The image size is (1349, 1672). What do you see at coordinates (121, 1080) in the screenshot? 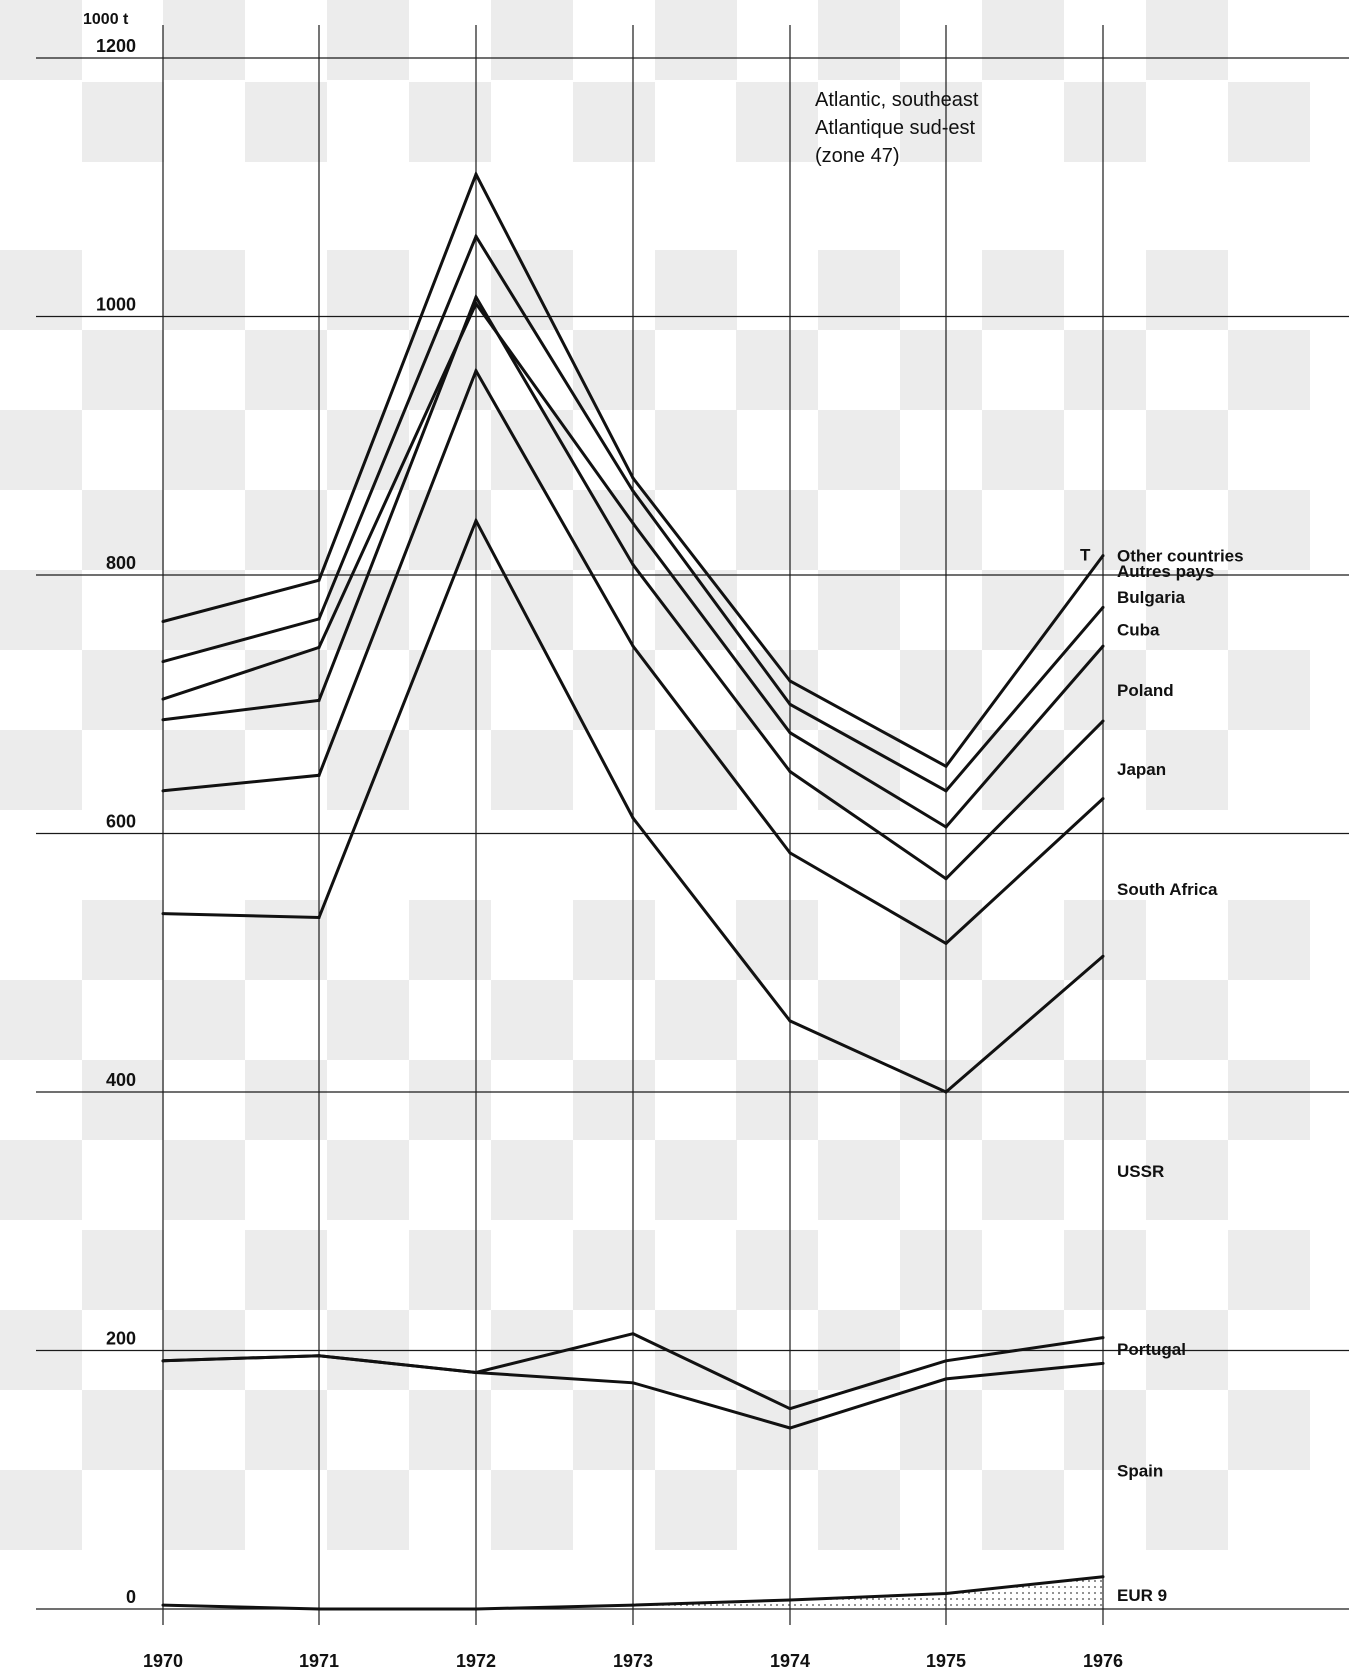
I see `y-tick-label: 400` at bounding box center [121, 1080].